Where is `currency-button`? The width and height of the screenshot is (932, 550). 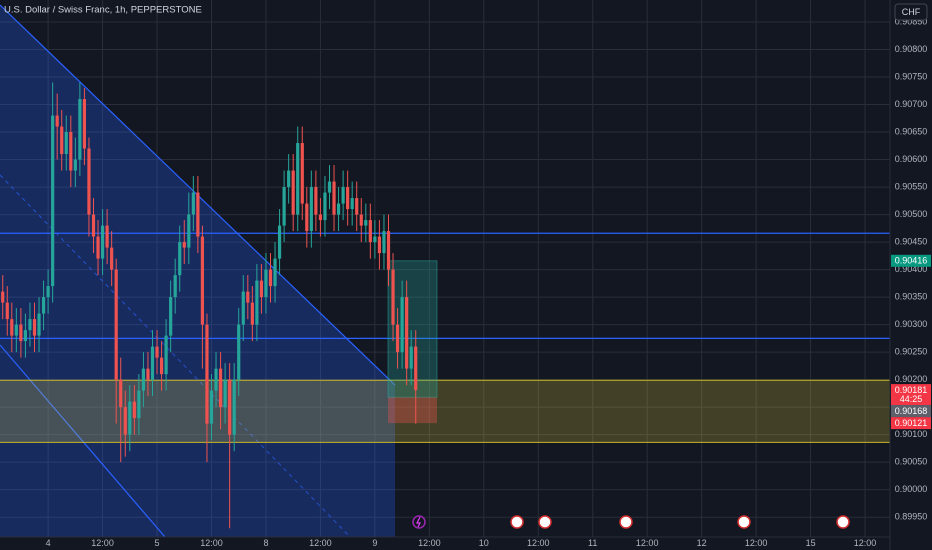 currency-button is located at coordinates (911, 12).